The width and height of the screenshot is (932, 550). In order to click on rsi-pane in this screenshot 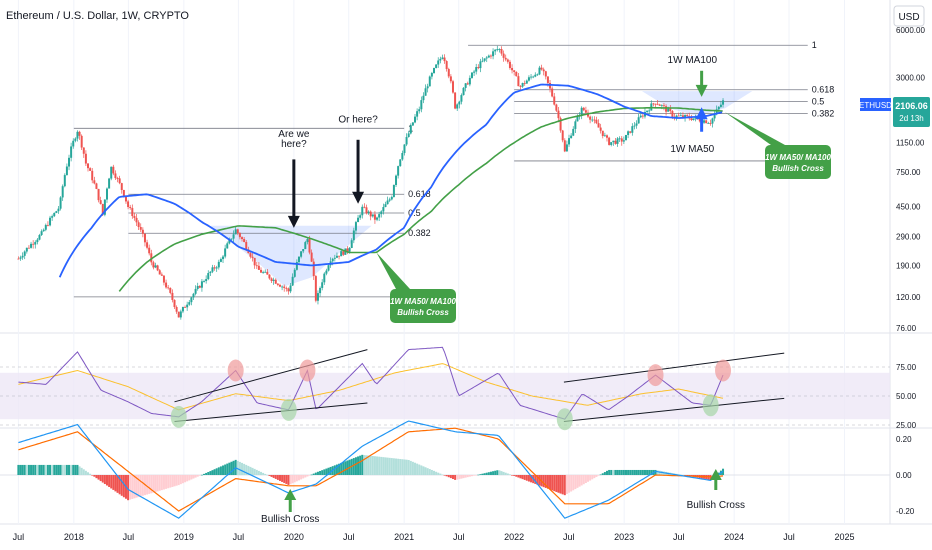, I will do `click(445, 388)`.